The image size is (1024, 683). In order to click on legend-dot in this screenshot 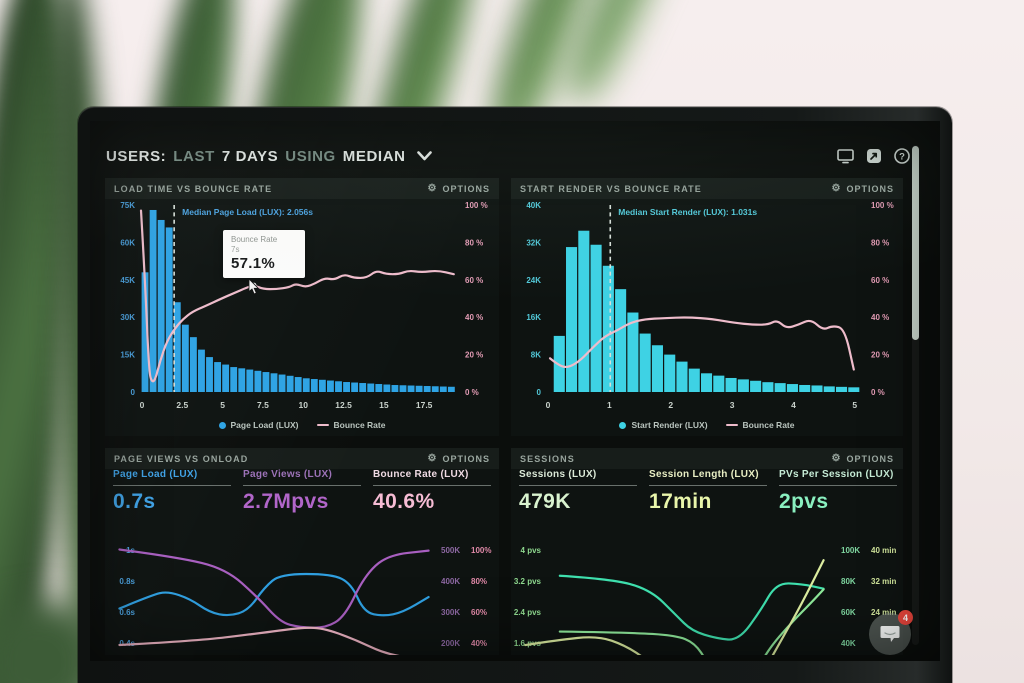, I will do `click(222, 425)`.